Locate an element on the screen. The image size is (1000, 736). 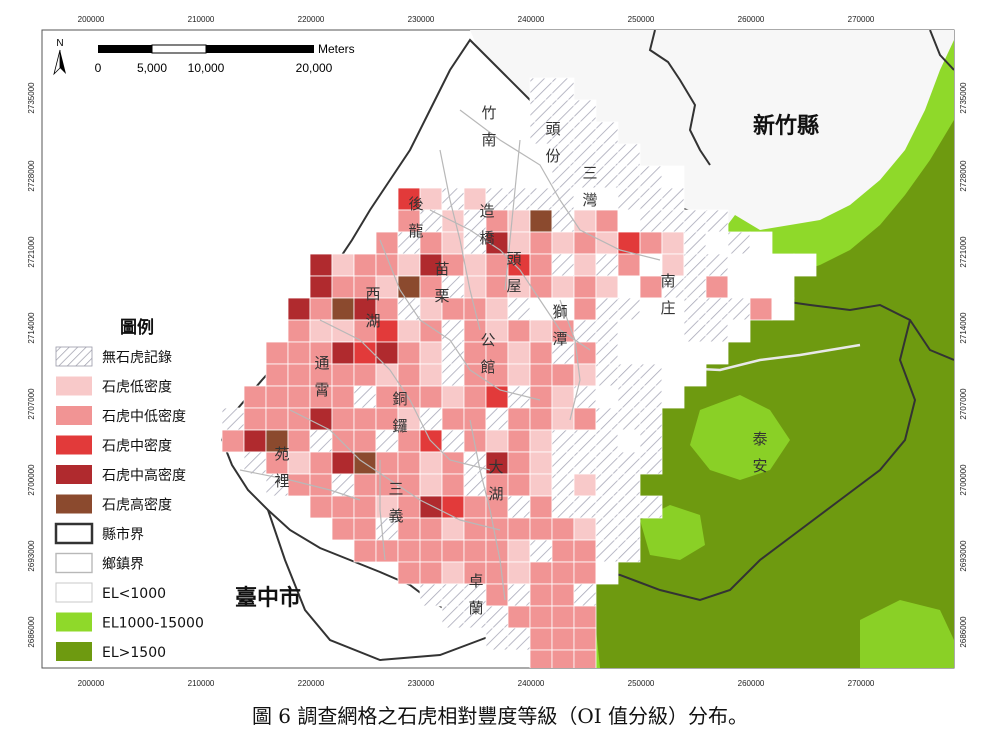
place-label-xihu: 西湖 is located at coordinates (372, 307).